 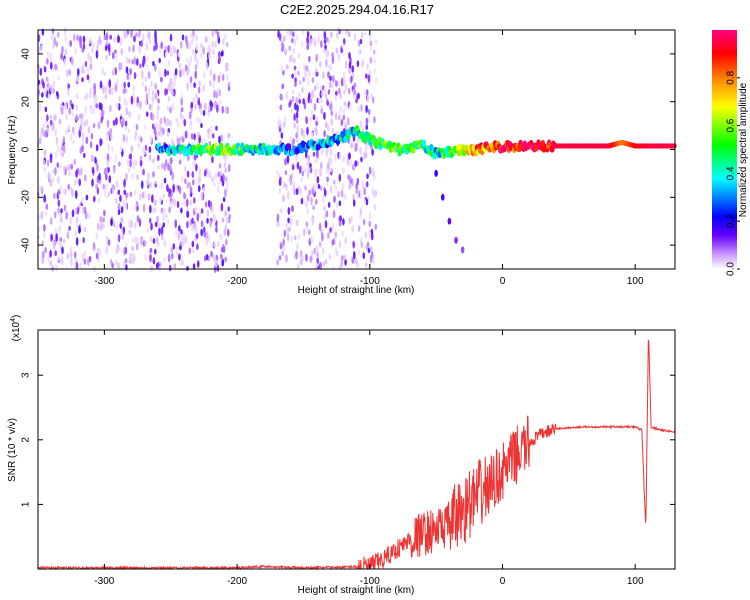 What do you see at coordinates (370, 458) in the screenshot?
I see `snr-x-tick: -100` at bounding box center [370, 458].